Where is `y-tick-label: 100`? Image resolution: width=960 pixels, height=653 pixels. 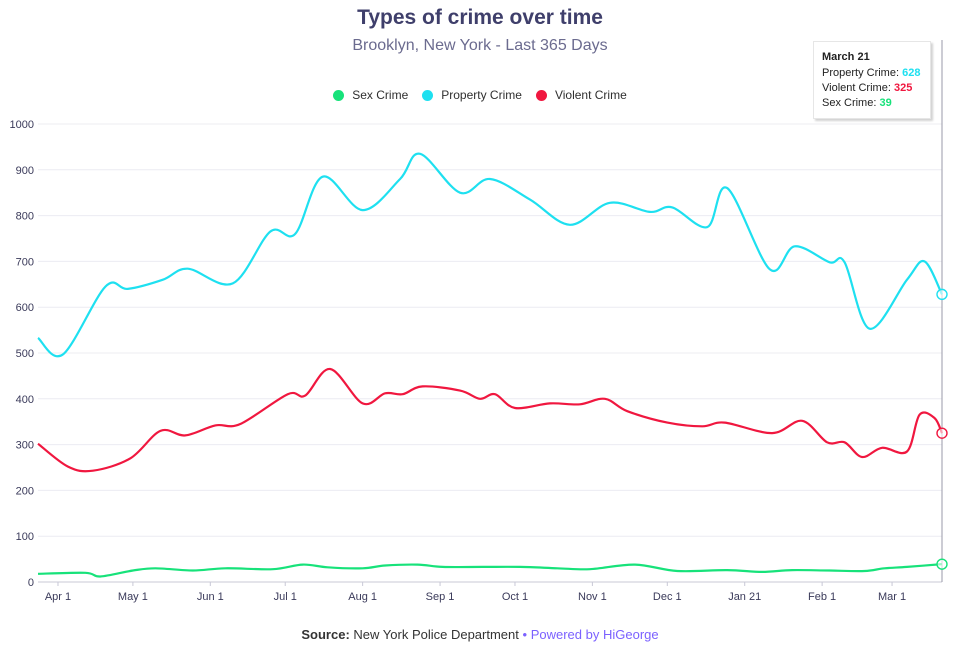
y-tick-label: 100 is located at coordinates (25, 537).